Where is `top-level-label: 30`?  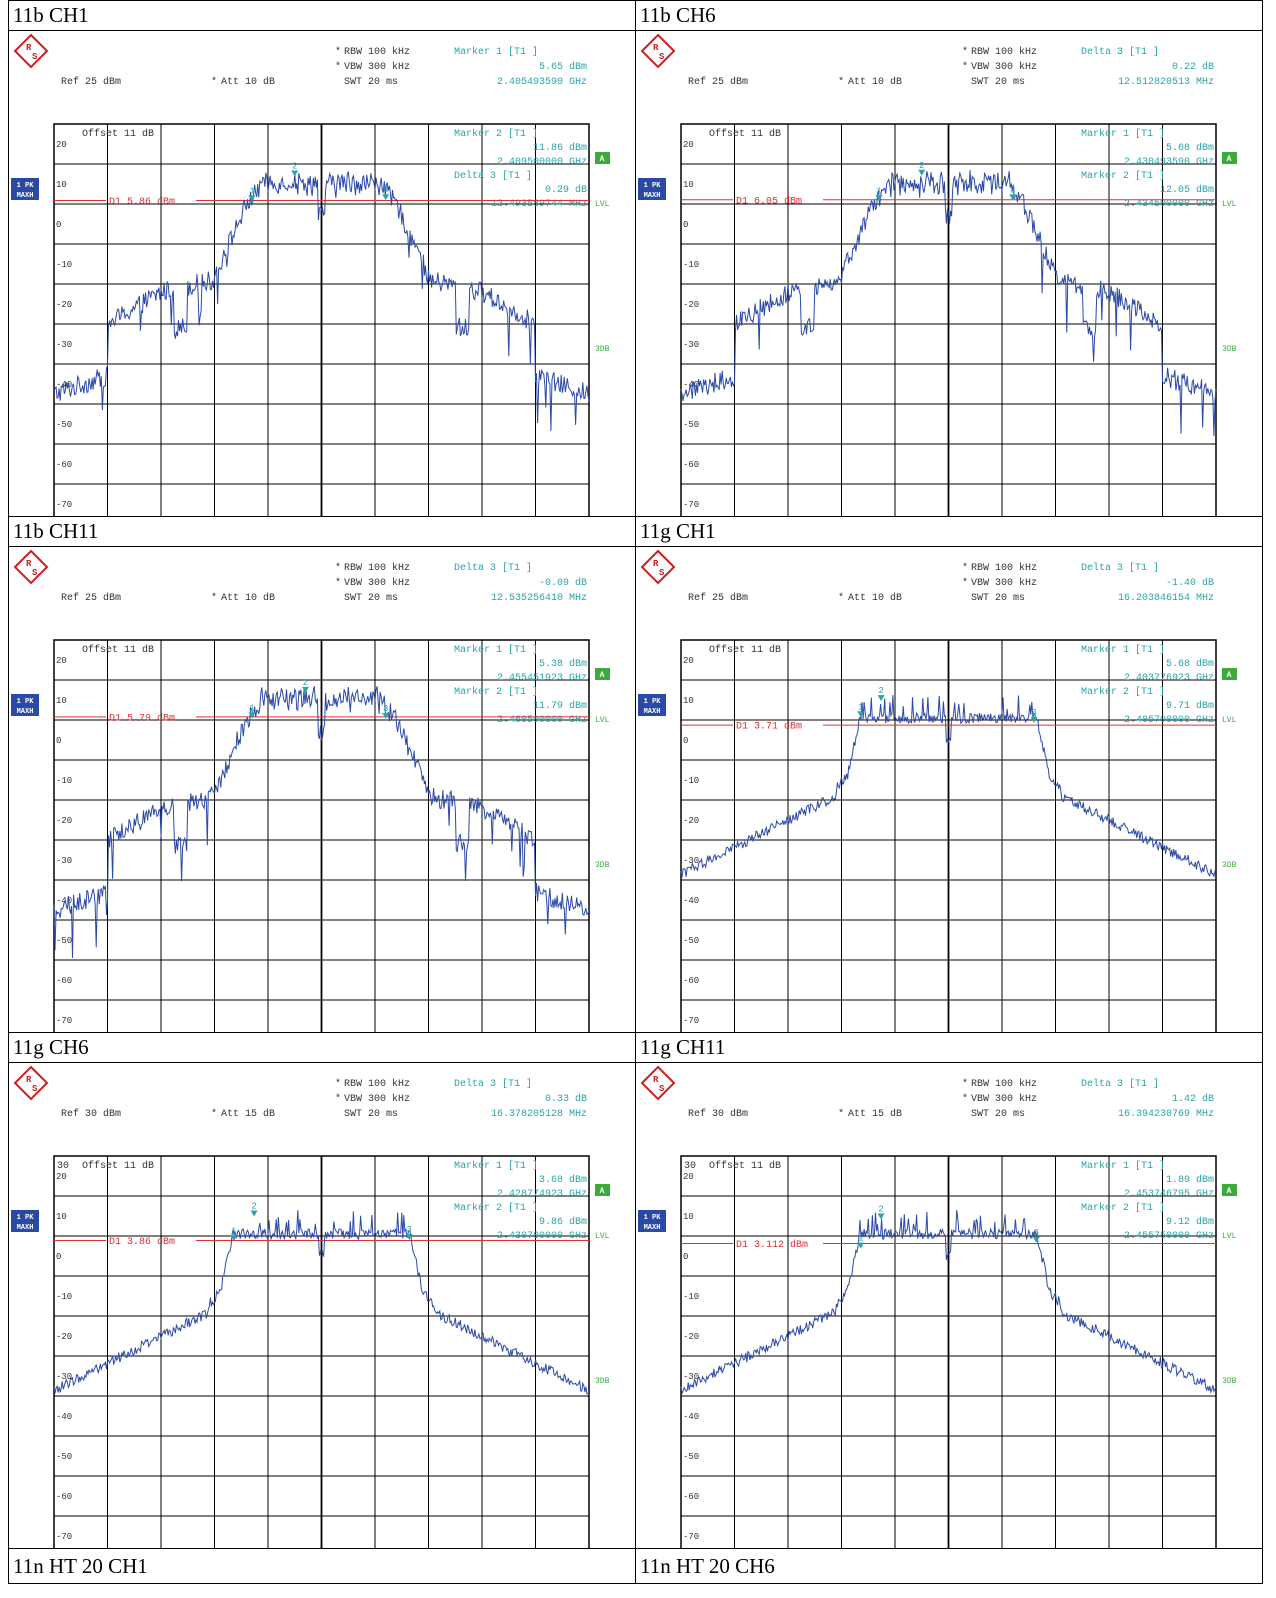
top-level-label: 30 is located at coordinates (690, 1166).